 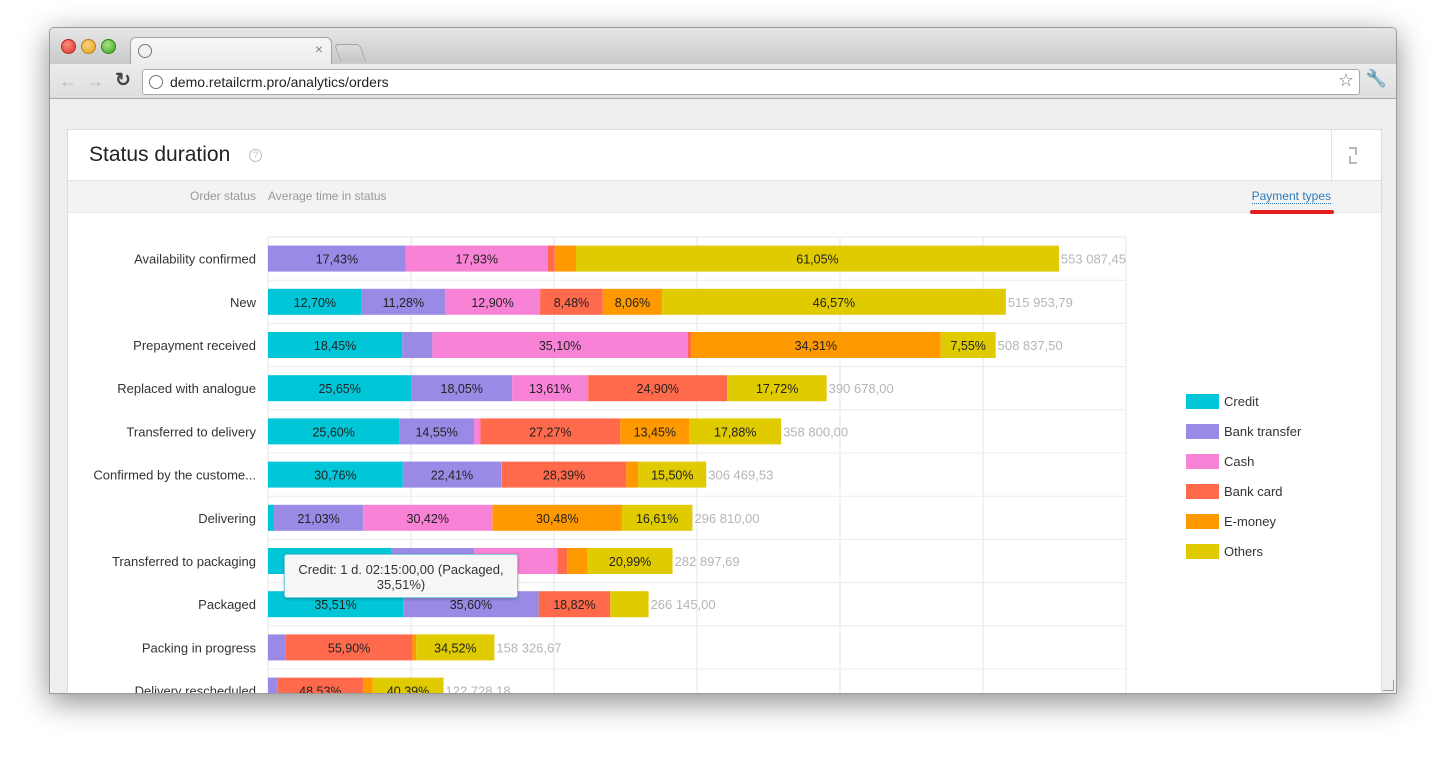 I want to click on new-tab-button, so click(x=350, y=52).